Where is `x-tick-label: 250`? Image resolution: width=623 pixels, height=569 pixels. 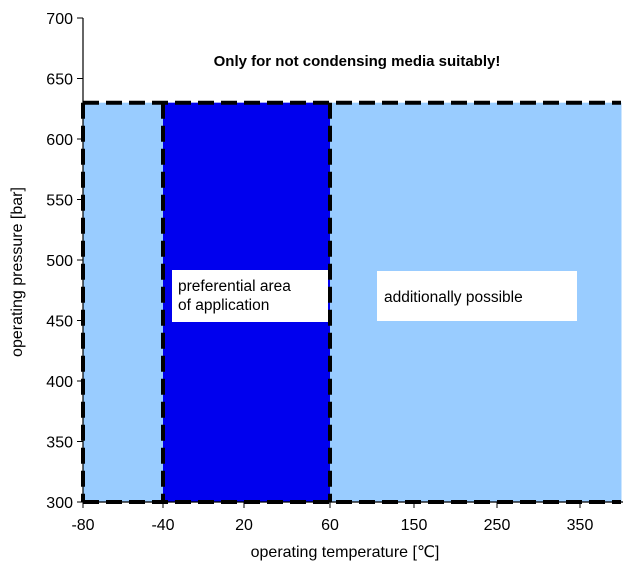 x-tick-label: 250 is located at coordinates (497, 525).